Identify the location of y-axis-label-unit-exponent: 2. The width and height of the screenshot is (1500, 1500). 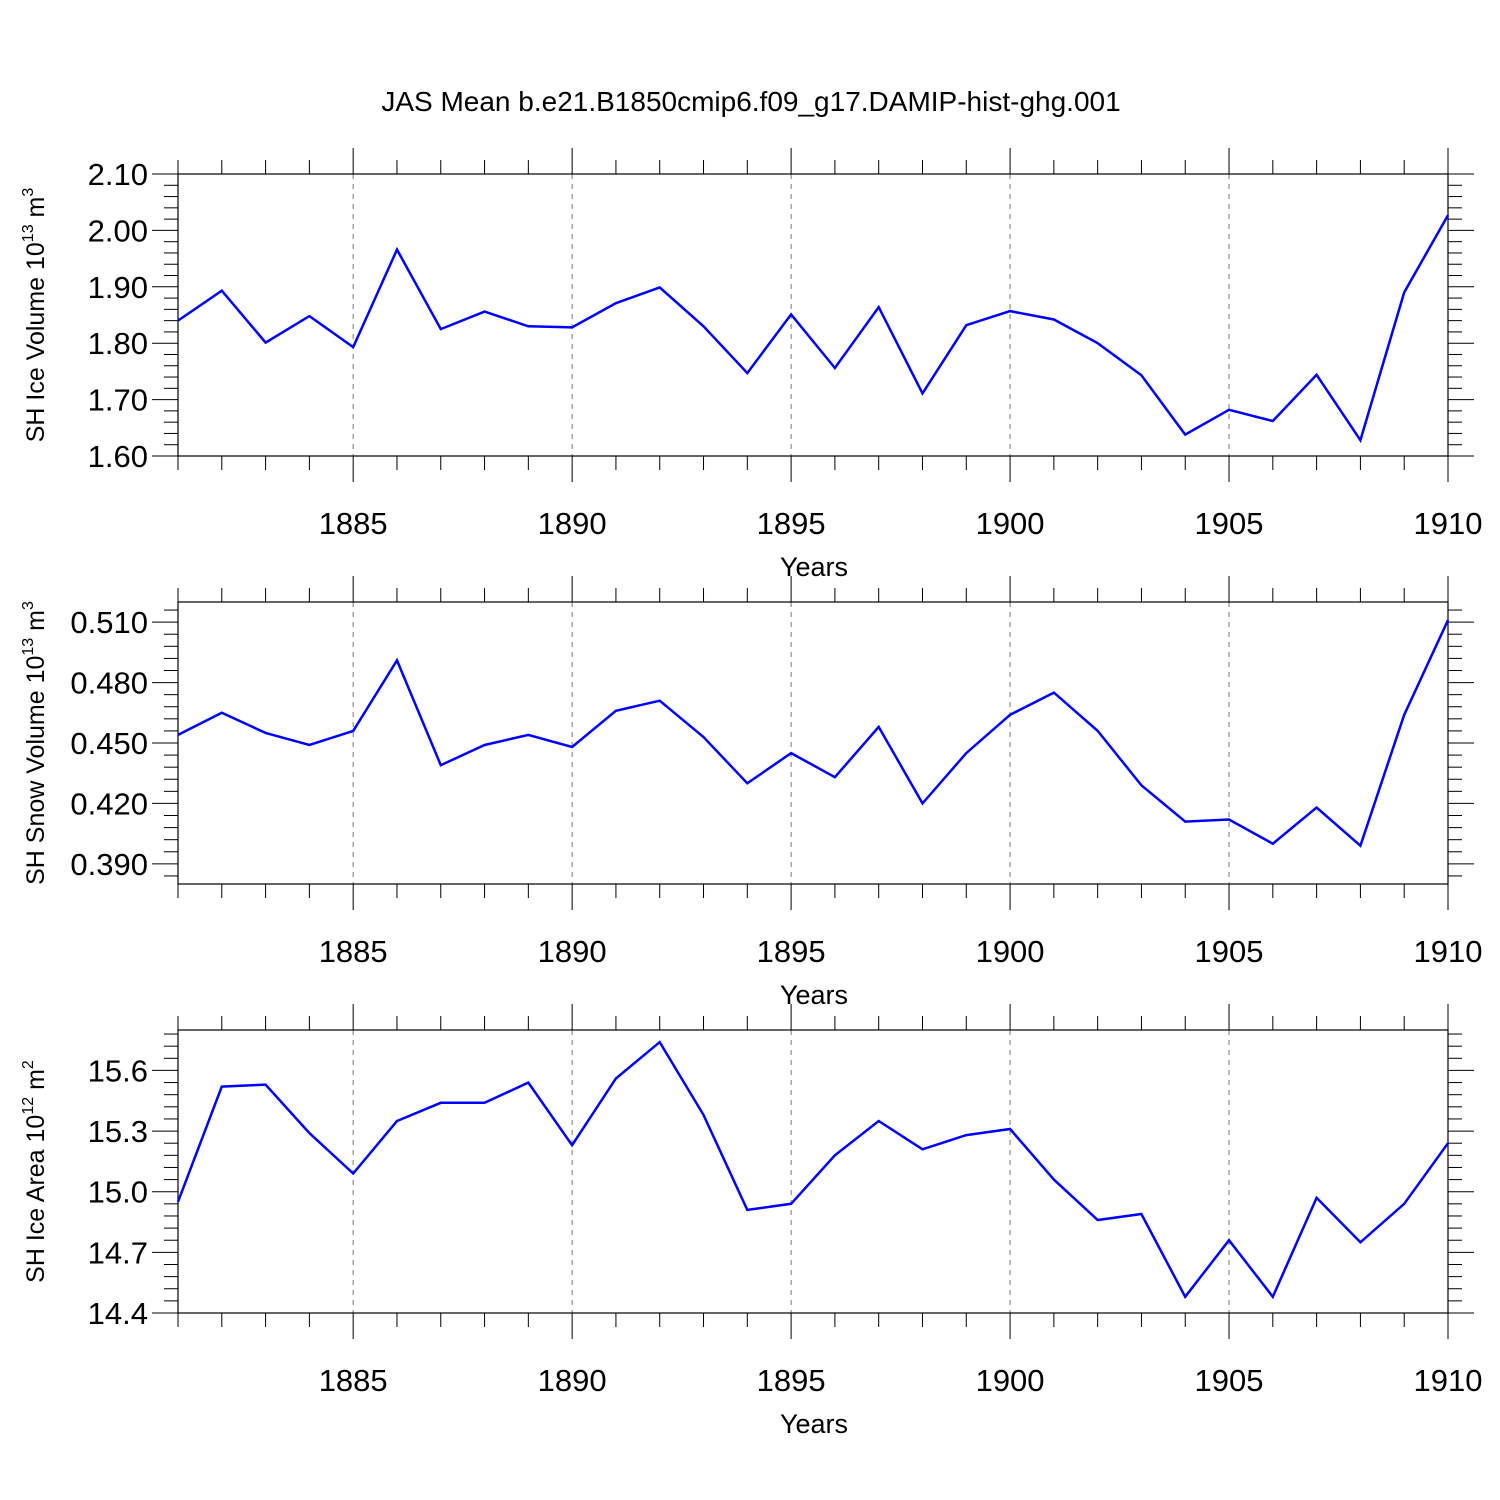
(28, 1064).